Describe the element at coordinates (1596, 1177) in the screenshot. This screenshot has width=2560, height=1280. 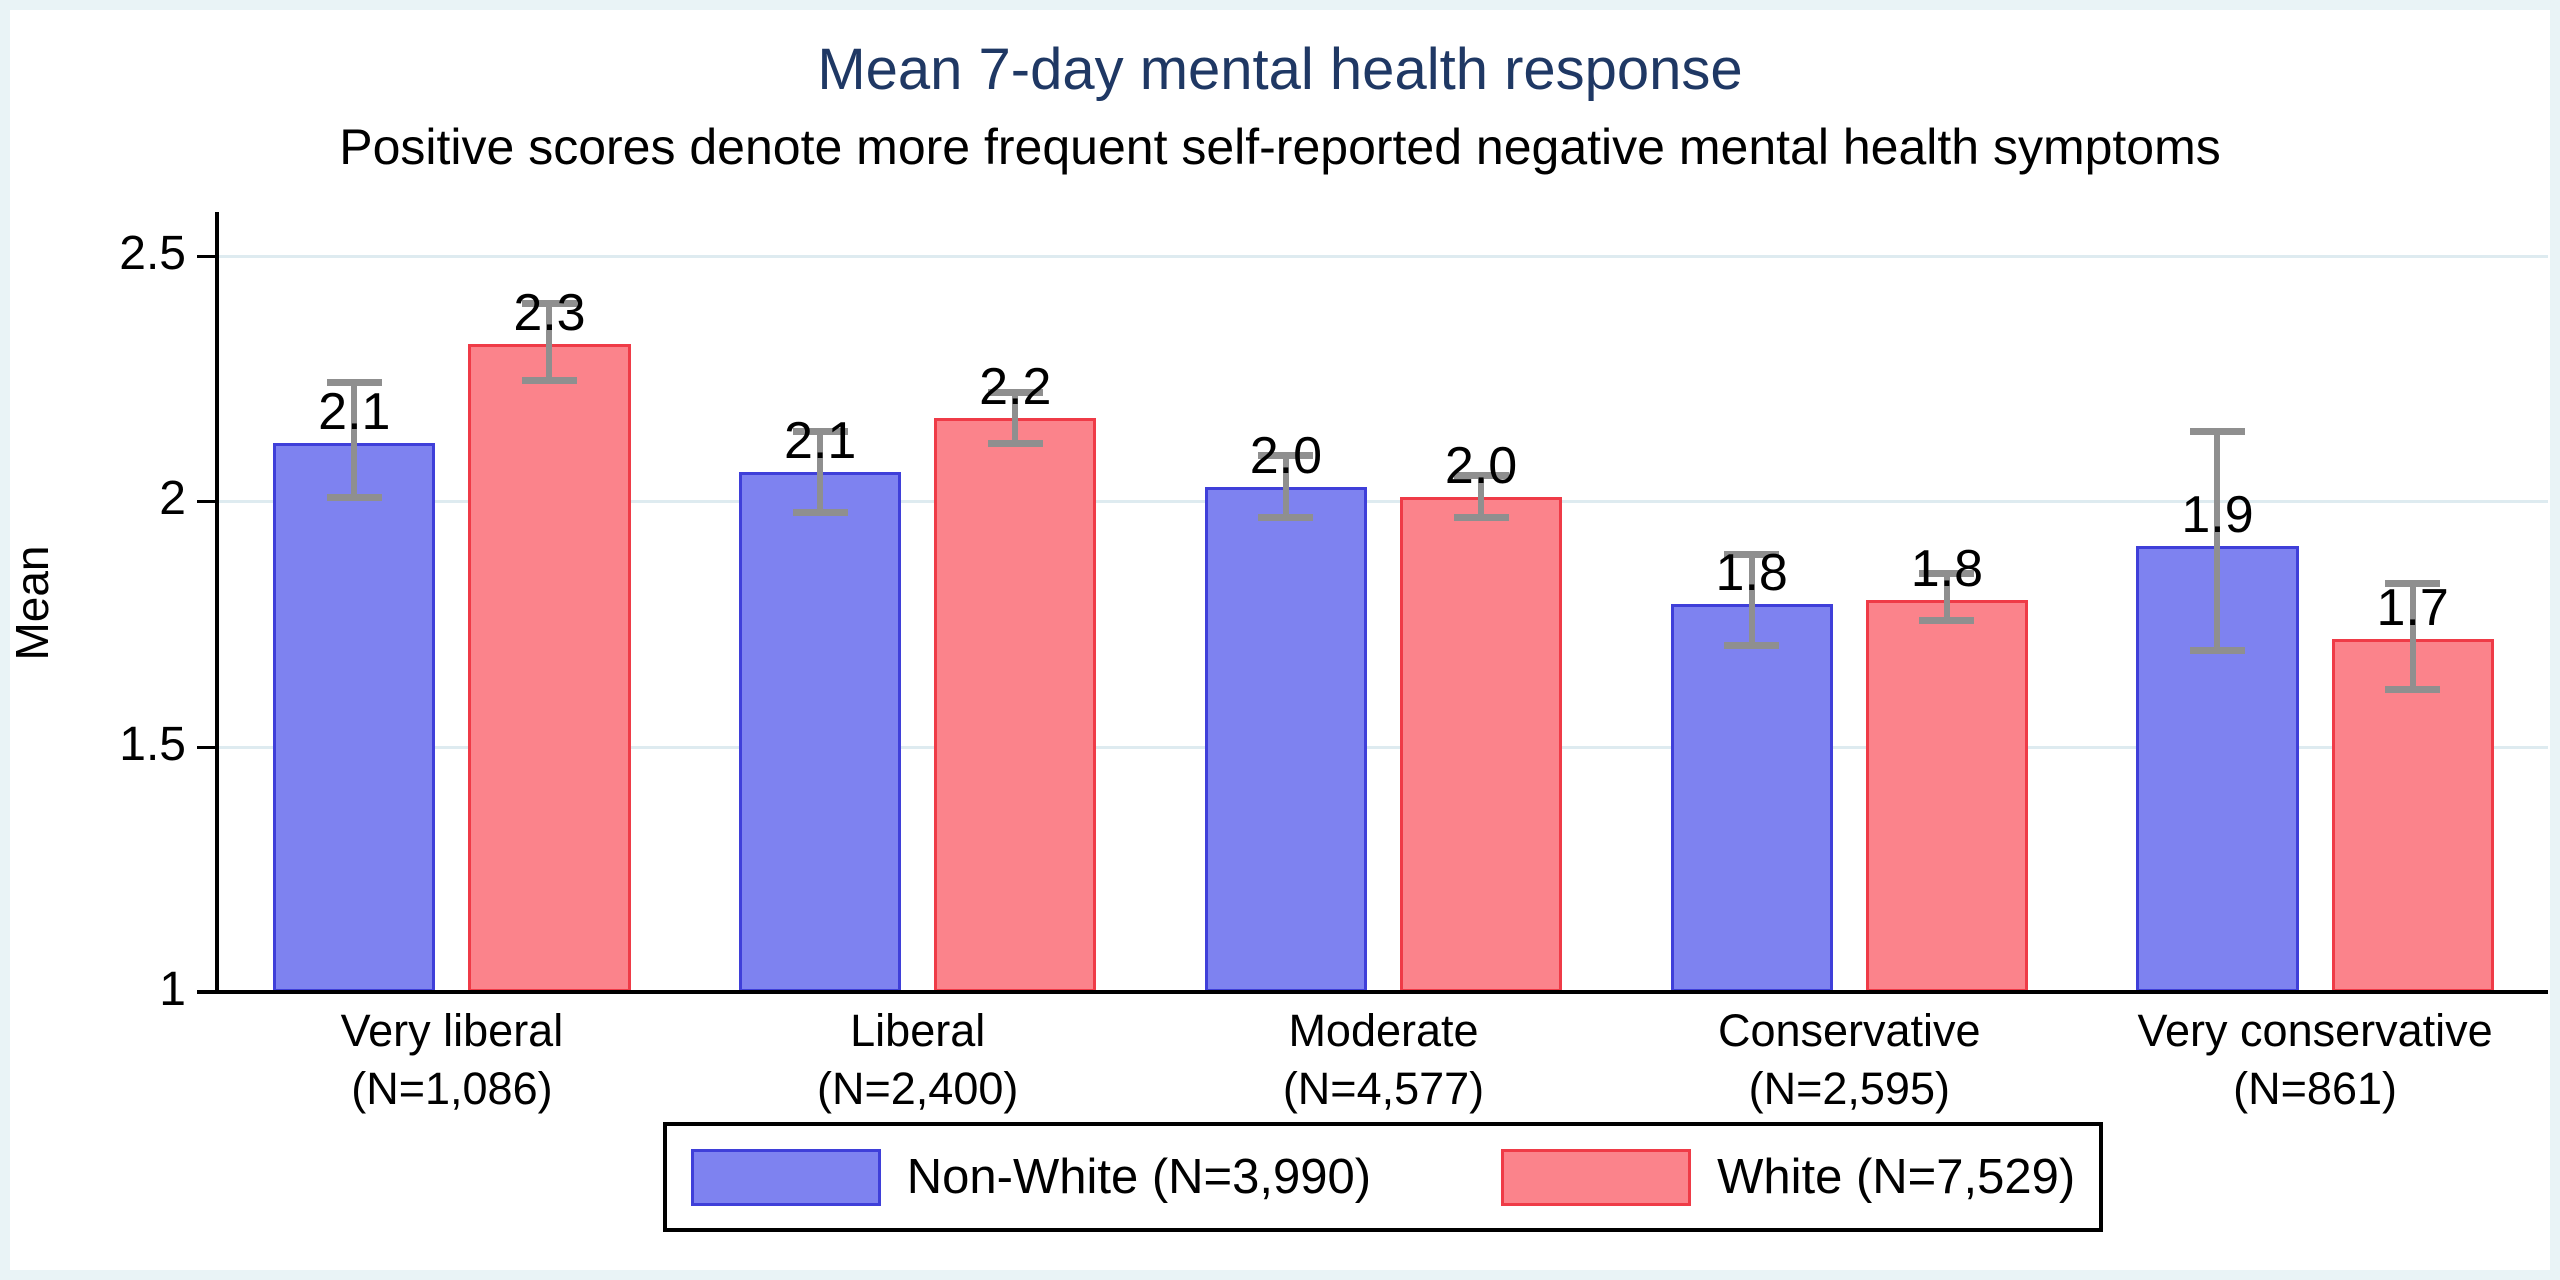
I see `legend-swatch-white` at that location.